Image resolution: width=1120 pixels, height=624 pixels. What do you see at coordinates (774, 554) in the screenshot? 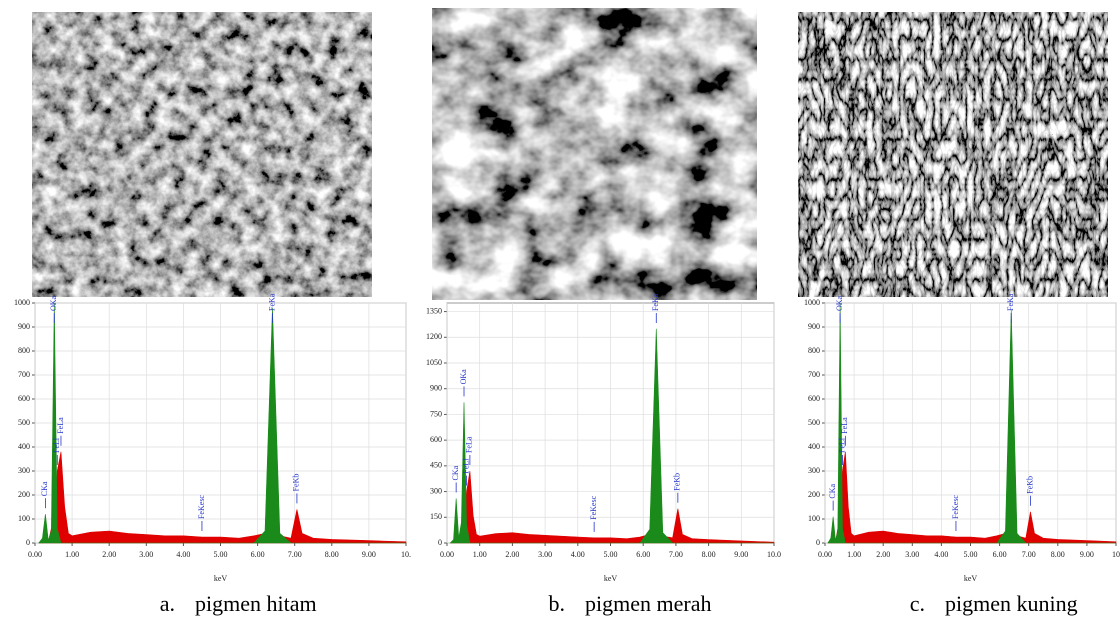
I see `x-tick-label: 10.0` at bounding box center [774, 554].